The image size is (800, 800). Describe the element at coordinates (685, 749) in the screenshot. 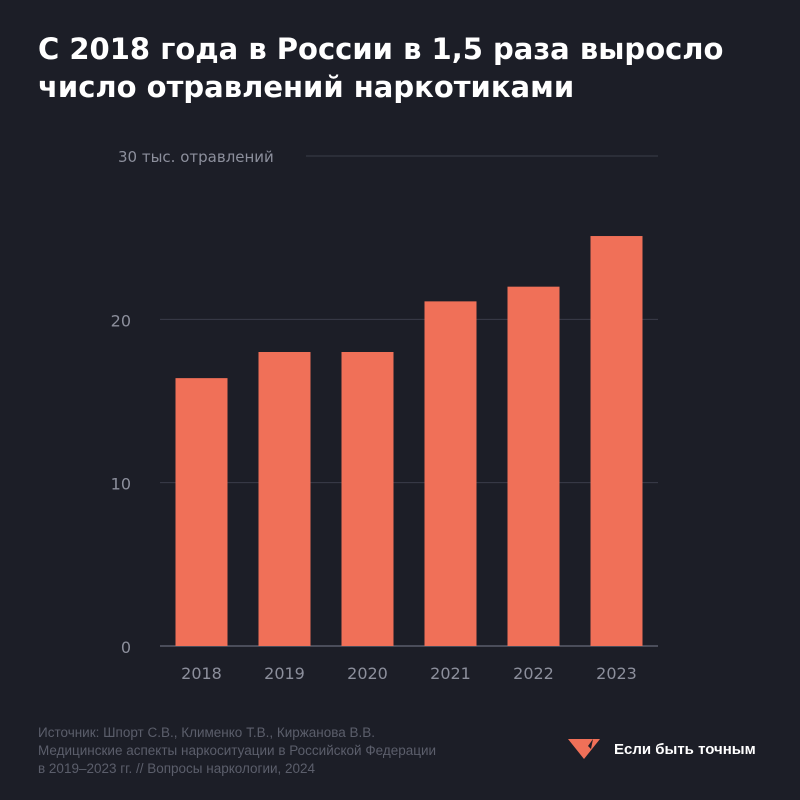

I see `brand-name: Если быть точным` at that location.